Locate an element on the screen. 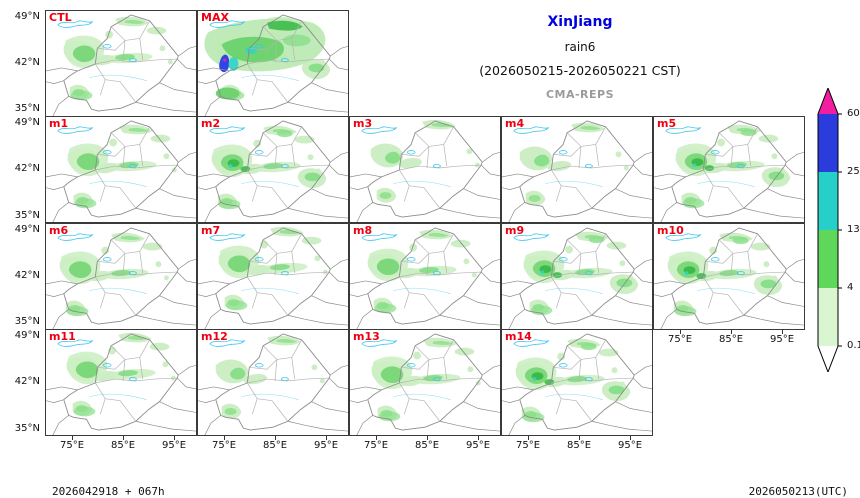  panel-label: m14 is located at coordinates (518, 336).